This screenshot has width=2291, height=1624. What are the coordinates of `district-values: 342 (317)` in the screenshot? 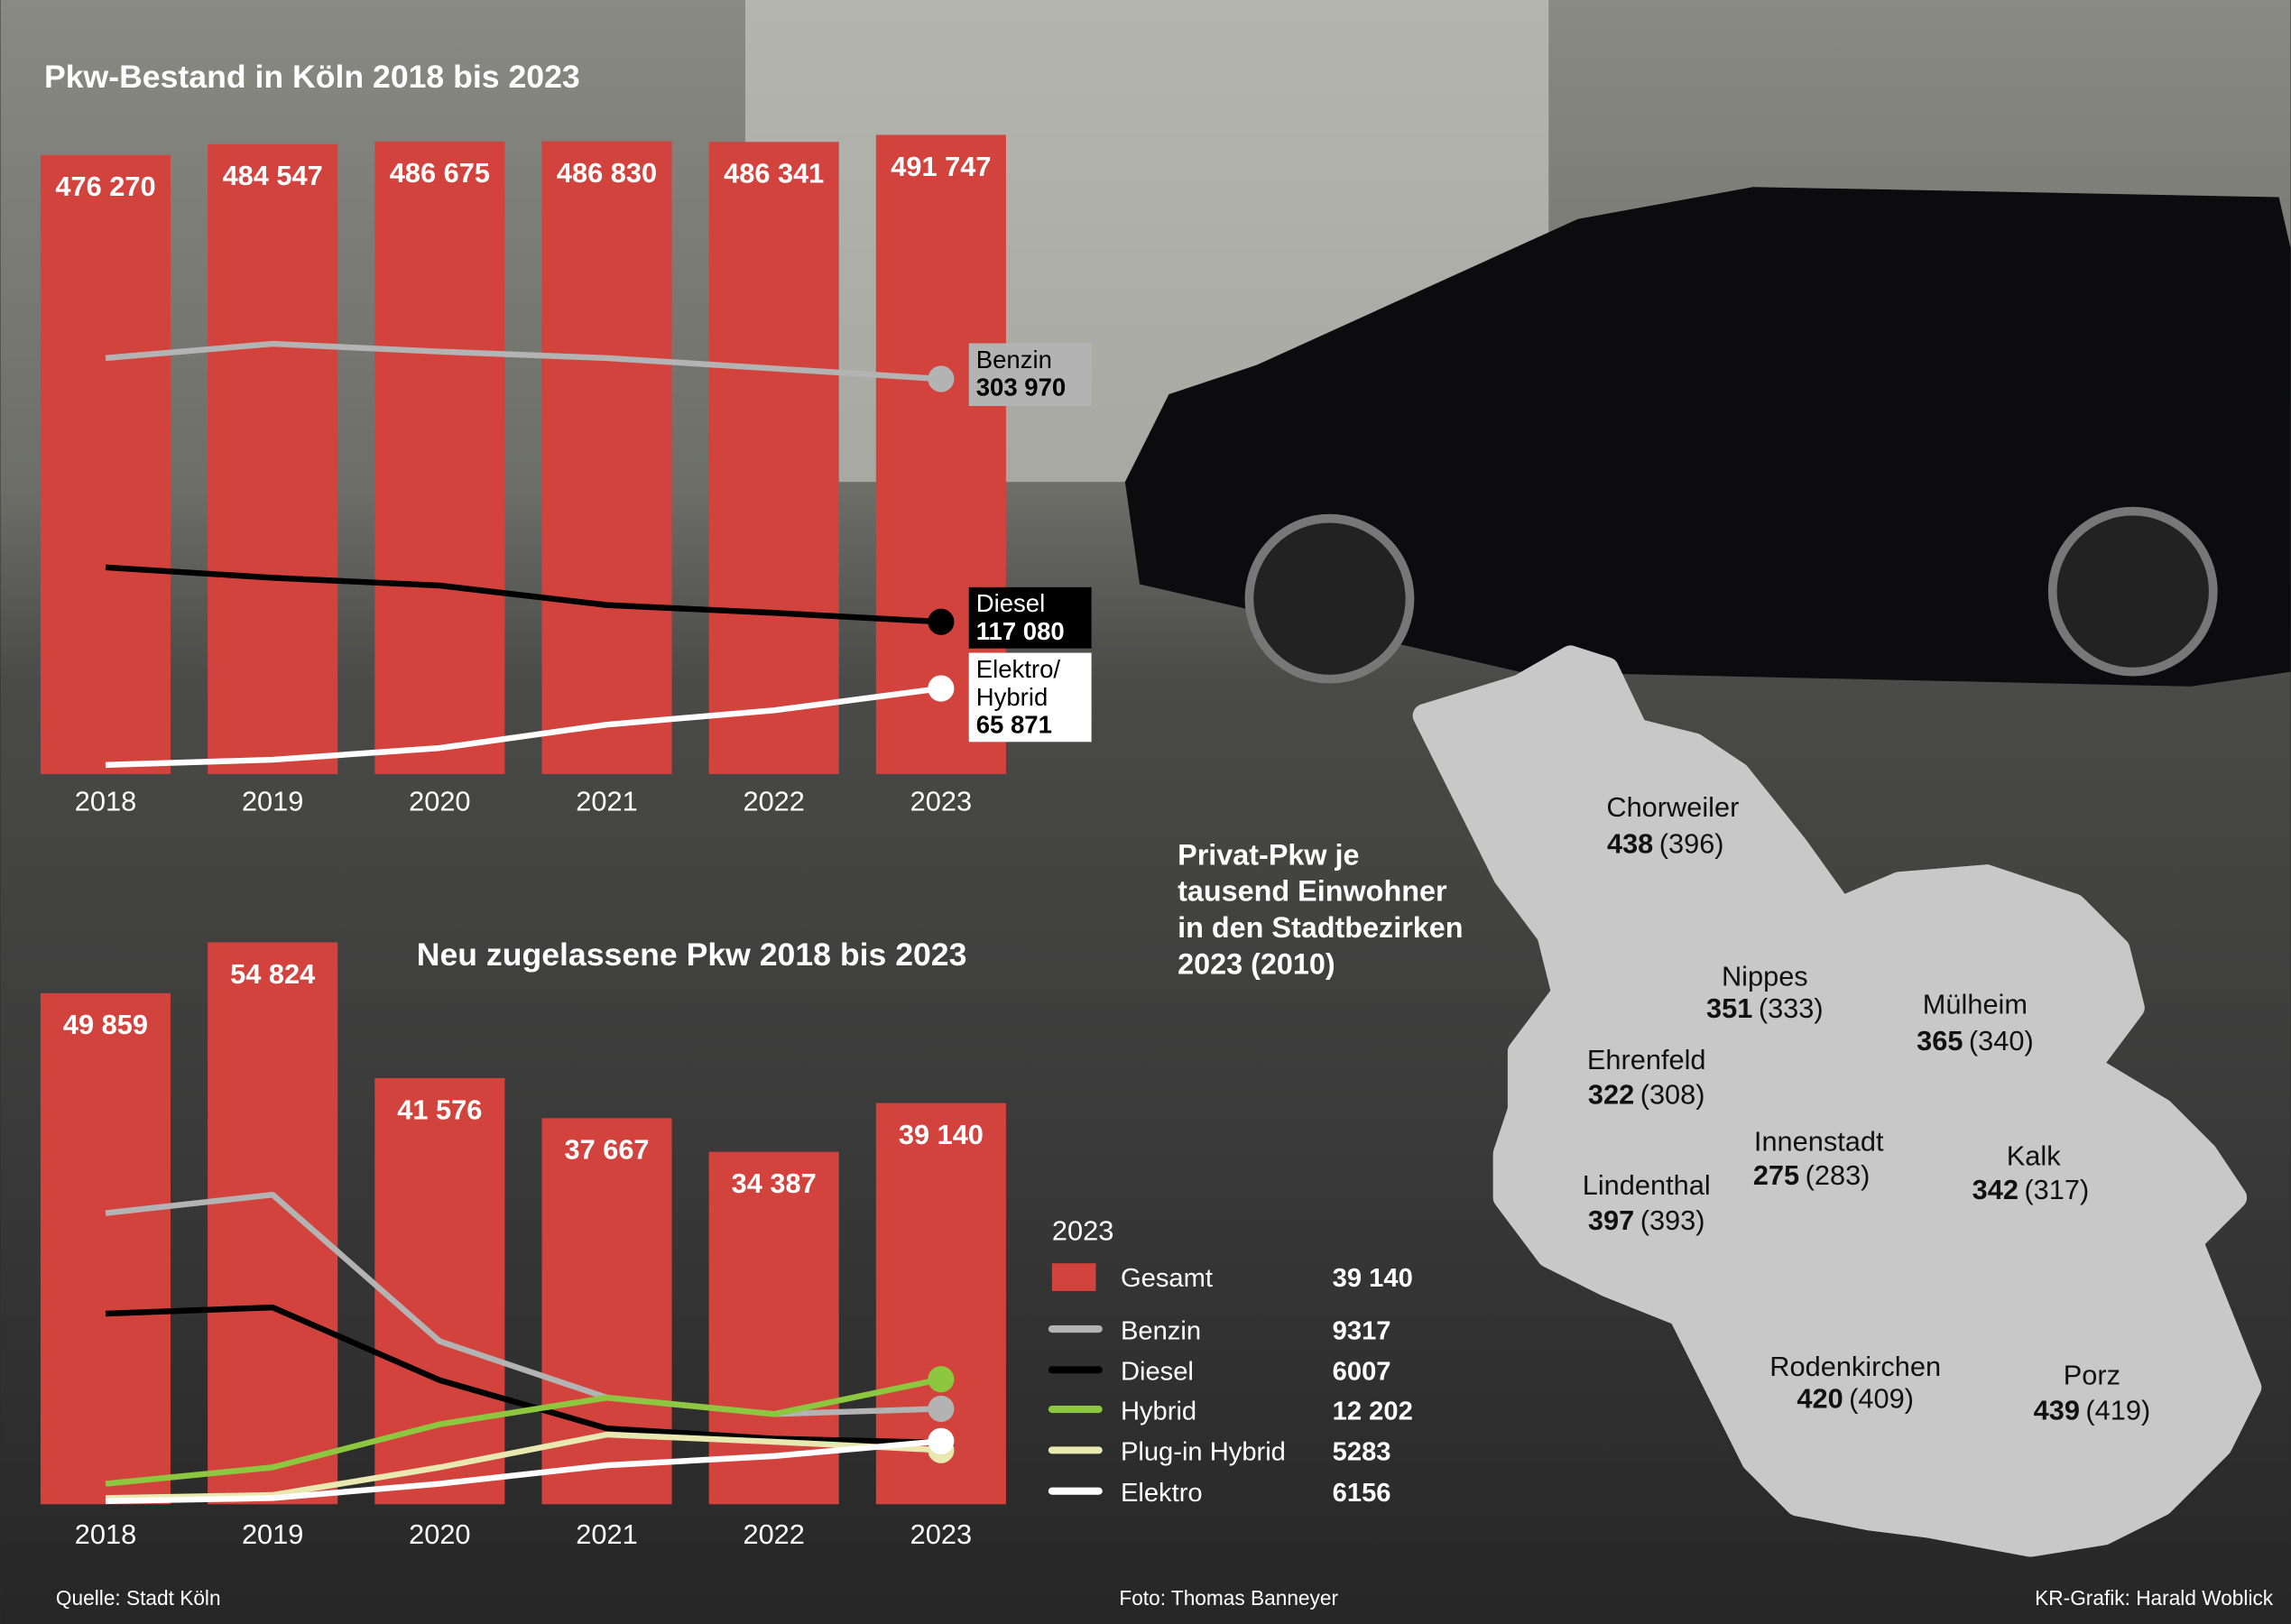 It's located at (2031, 1189).